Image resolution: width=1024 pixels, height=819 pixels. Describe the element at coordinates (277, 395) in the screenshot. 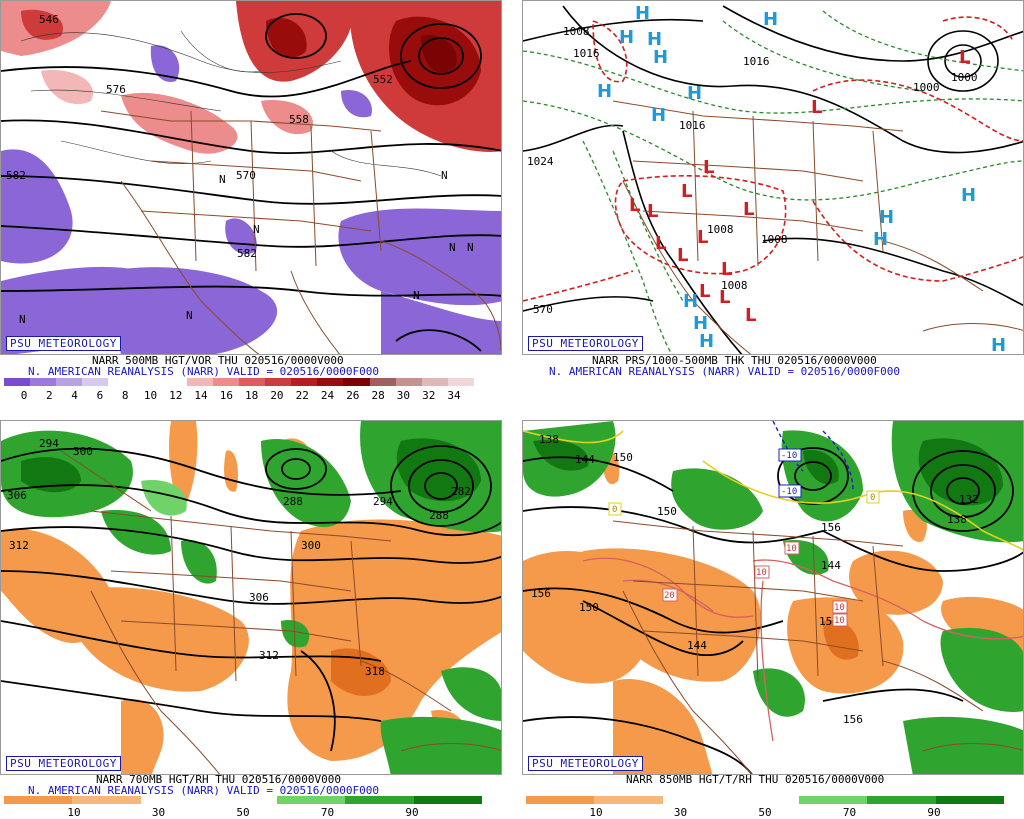

I see `colorbar-tick-label: 20` at that location.